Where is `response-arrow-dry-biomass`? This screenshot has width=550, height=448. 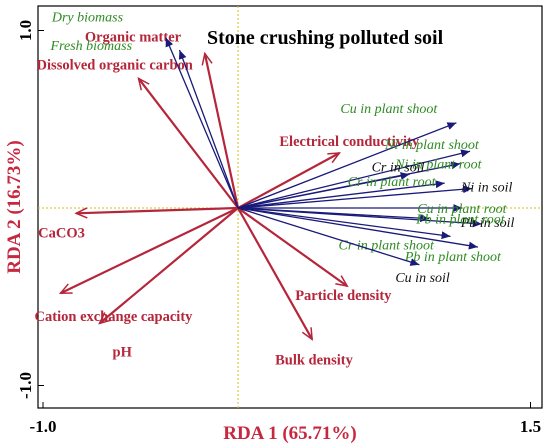 response-arrow-dry-biomass is located at coordinates (202, 123).